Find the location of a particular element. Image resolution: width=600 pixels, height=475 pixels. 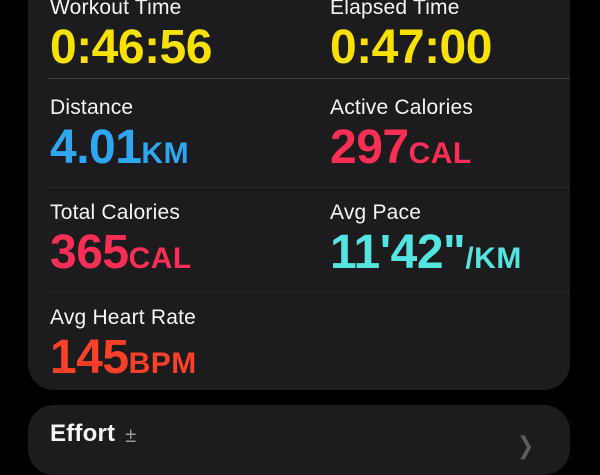

stat-label: Avg Pace is located at coordinates (376, 212).